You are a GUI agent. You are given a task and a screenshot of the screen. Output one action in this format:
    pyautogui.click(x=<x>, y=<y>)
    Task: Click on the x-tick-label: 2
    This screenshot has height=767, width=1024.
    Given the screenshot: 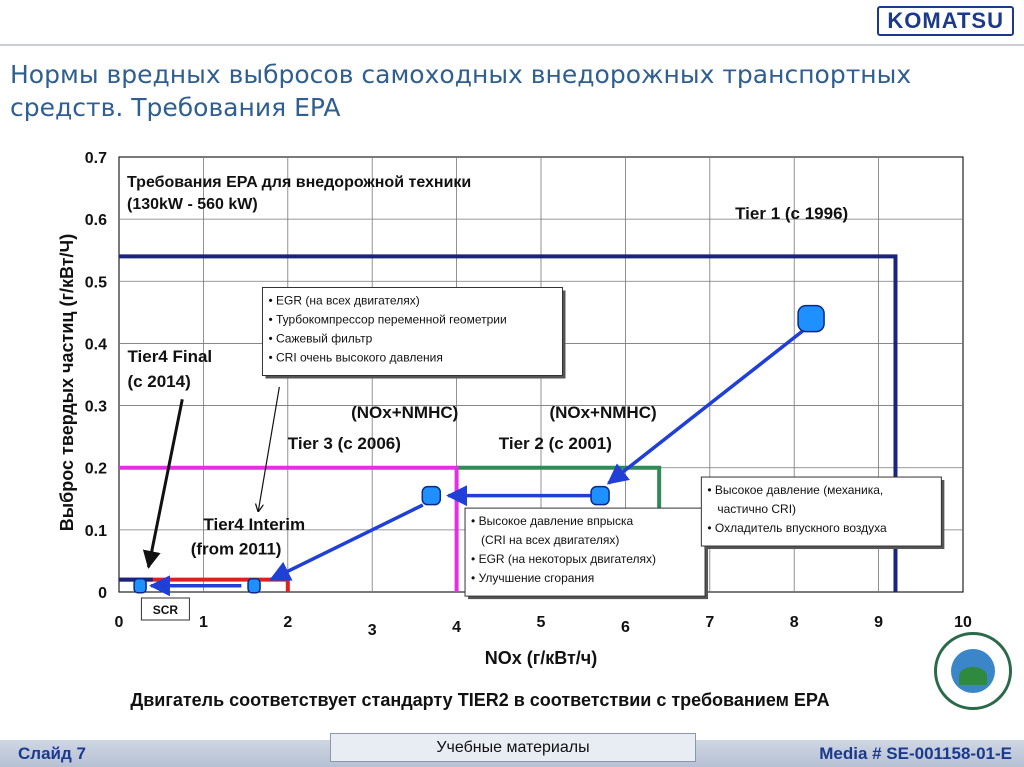 What is the action you would take?
    pyautogui.click(x=287, y=622)
    